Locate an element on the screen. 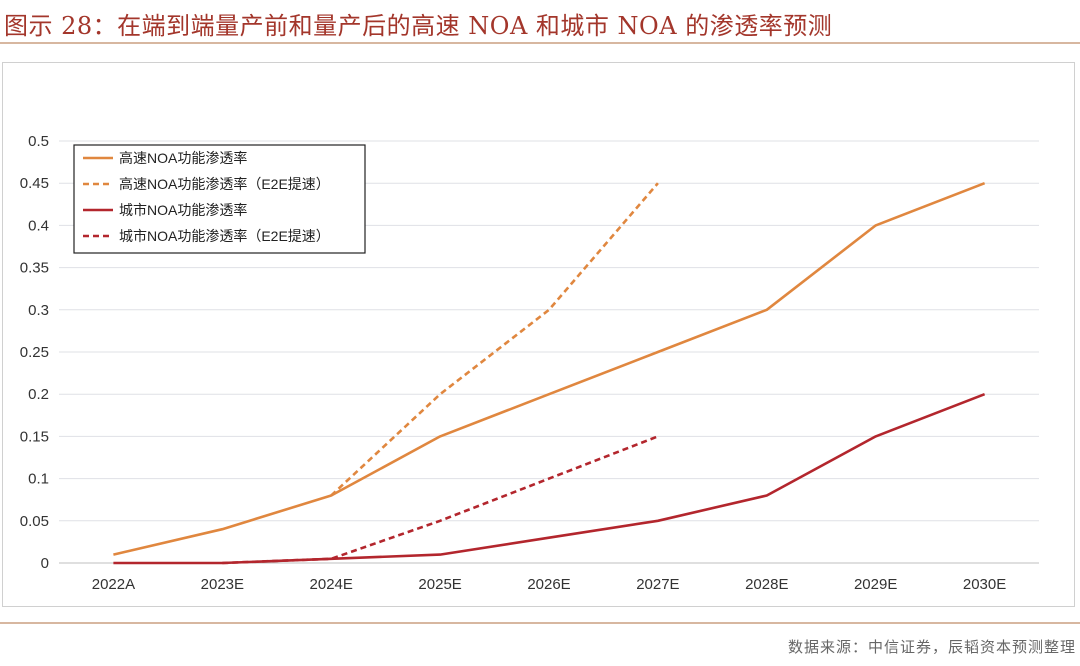  data-source-note: 数据来源：中信证券，辰韬资本预测整理 is located at coordinates (931, 647).